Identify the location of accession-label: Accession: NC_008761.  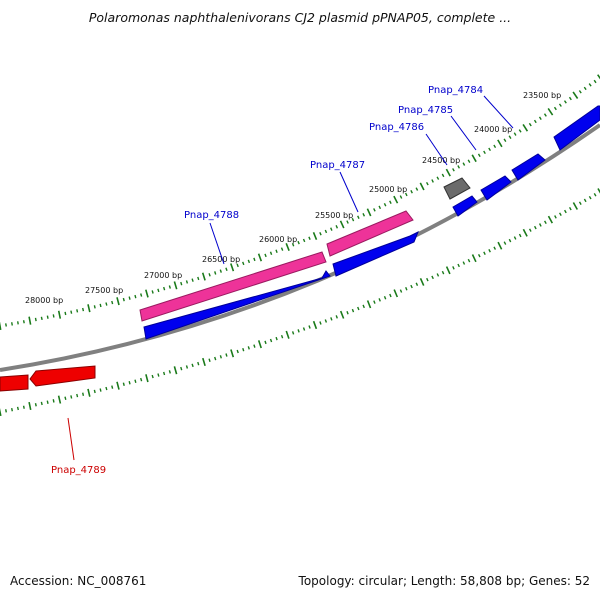
(78, 581).